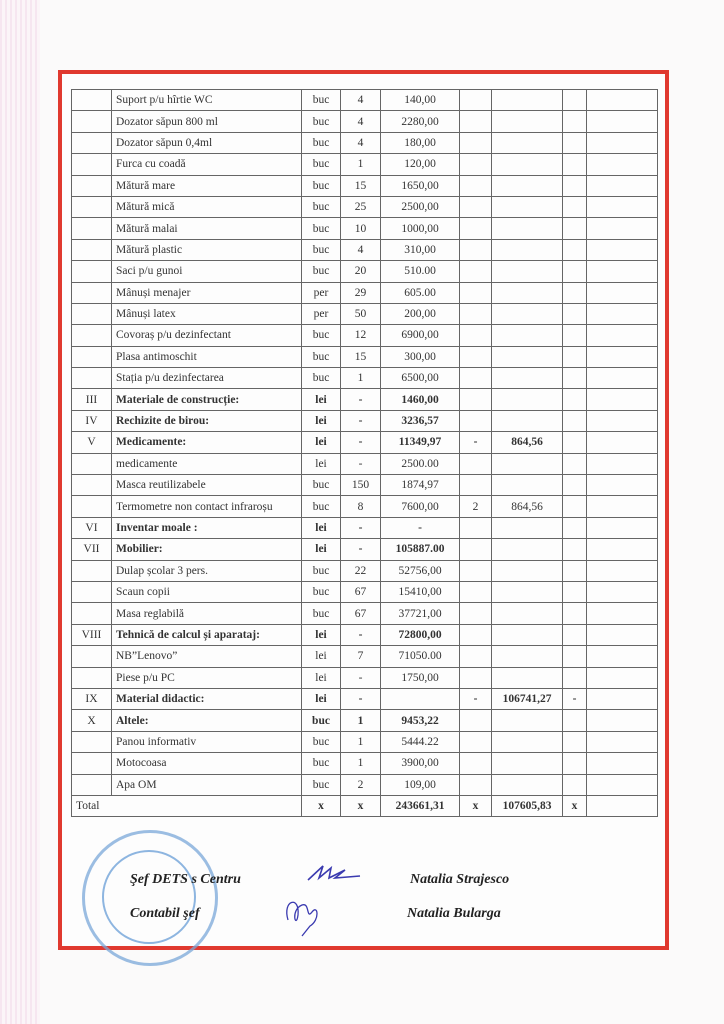 The height and width of the screenshot is (1024, 724). I want to click on table-row: V Medicamente: lei -11349,97-864,56, so click(364, 442).